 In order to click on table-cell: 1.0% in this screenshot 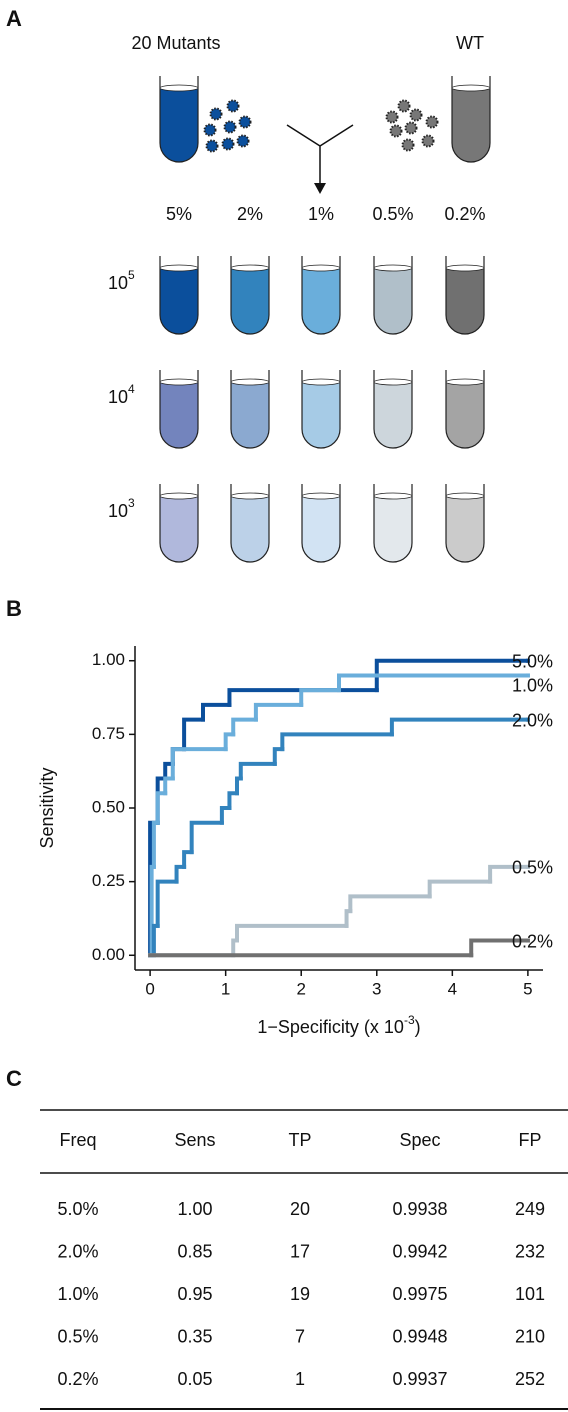, I will do `click(77, 1294)`.